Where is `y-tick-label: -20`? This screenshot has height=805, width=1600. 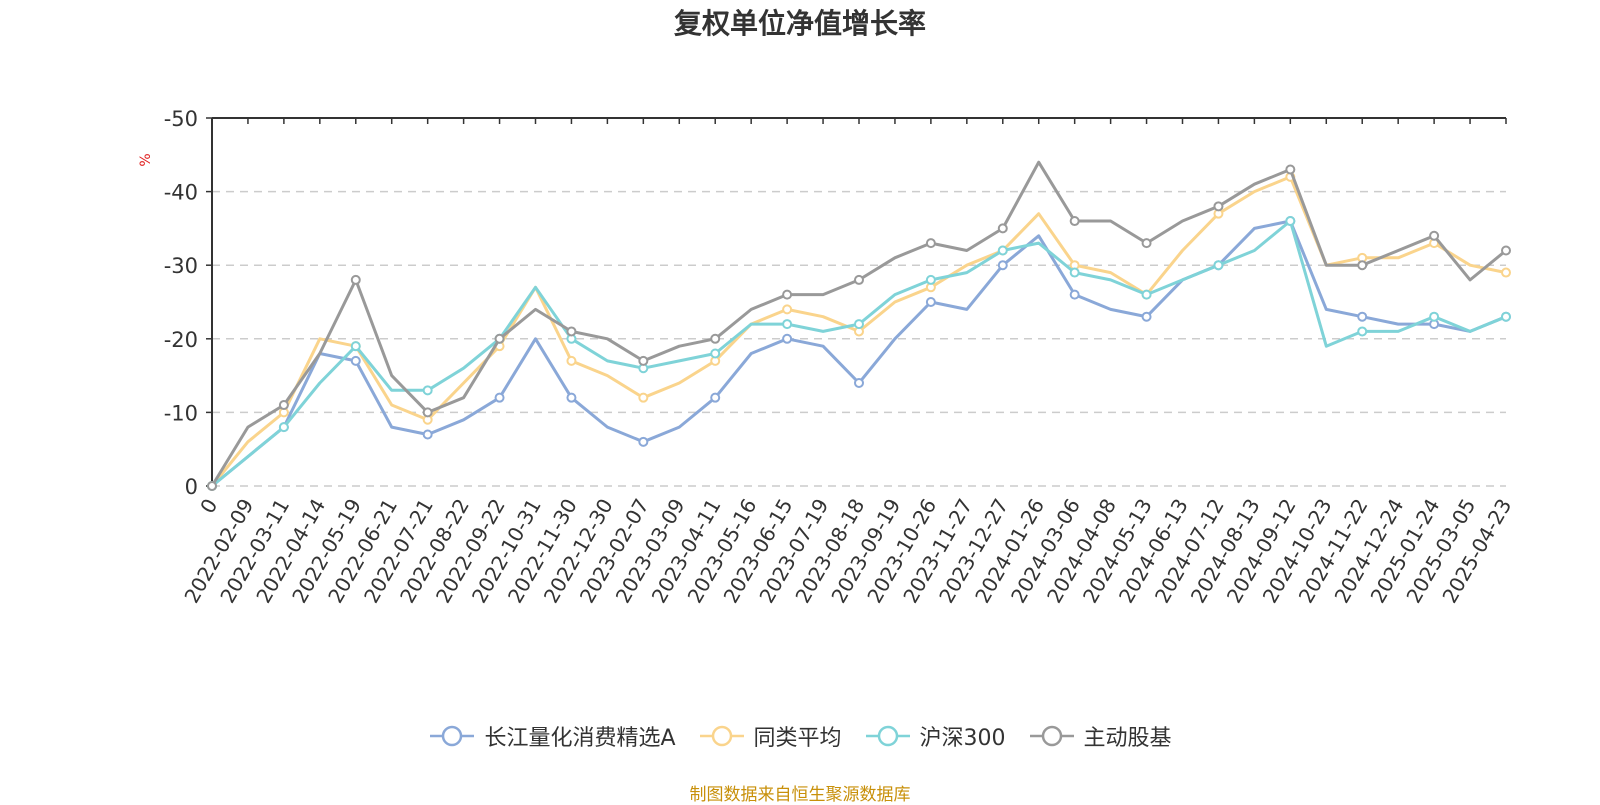 y-tick-label: -20 is located at coordinates (181, 340).